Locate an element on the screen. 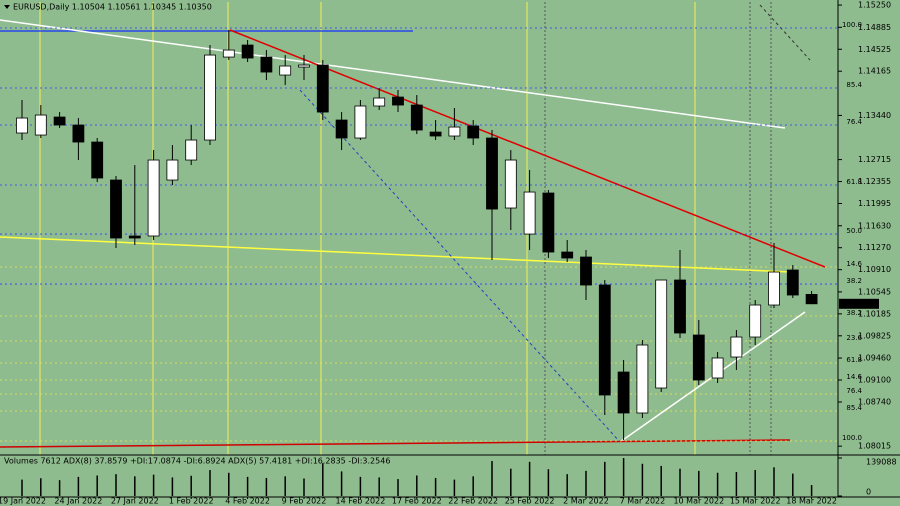 This screenshot has width=900, height=506. x-tick-label: 10 Mar 2022 is located at coordinates (698, 501).